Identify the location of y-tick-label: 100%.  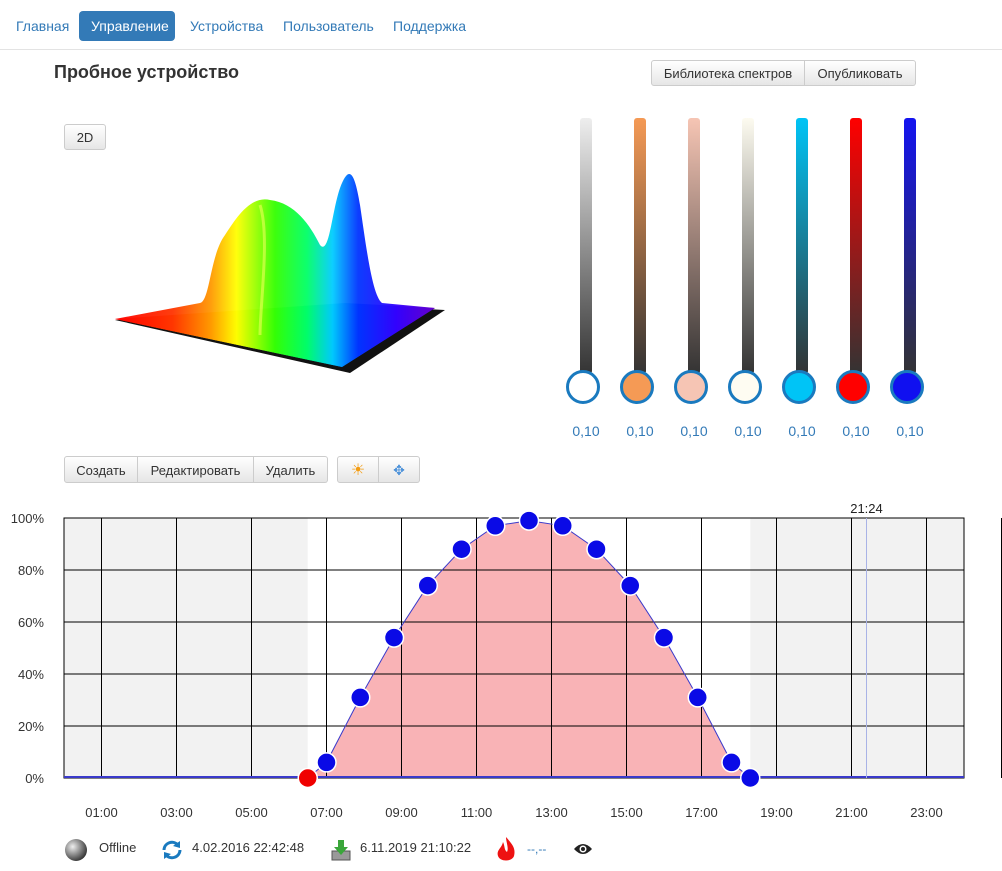
(28, 518).